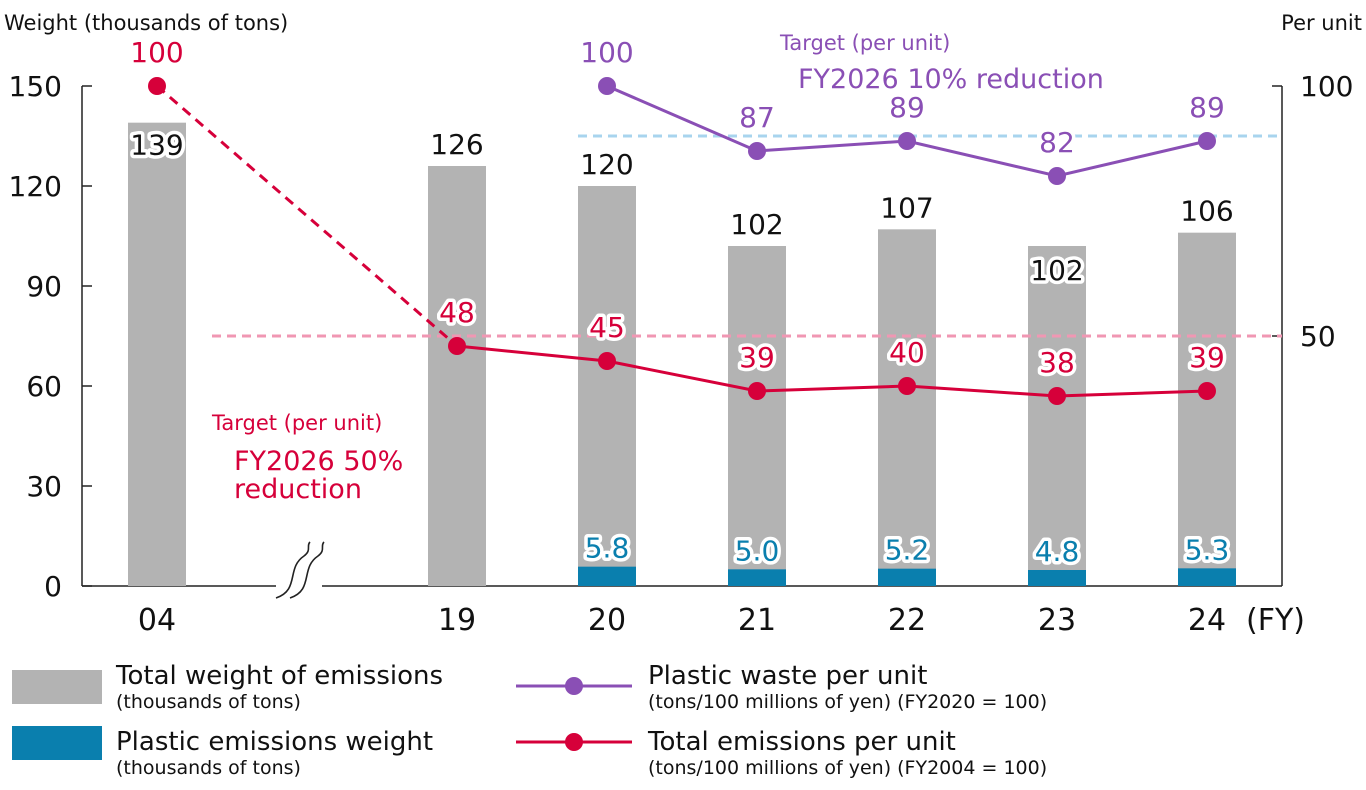 This screenshot has width=1366, height=790. I want to click on total-bar-value-label-text: 102, so click(1056, 270).